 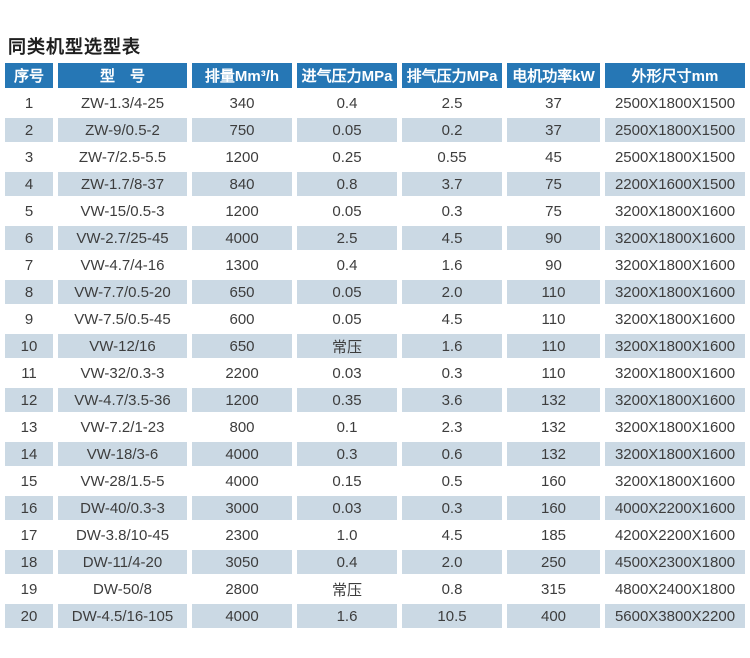 I want to click on table-row: 4 ZW-1.7/8-37 840 0.8 3.7 75 2200X1600X1500, so click(x=375, y=184).